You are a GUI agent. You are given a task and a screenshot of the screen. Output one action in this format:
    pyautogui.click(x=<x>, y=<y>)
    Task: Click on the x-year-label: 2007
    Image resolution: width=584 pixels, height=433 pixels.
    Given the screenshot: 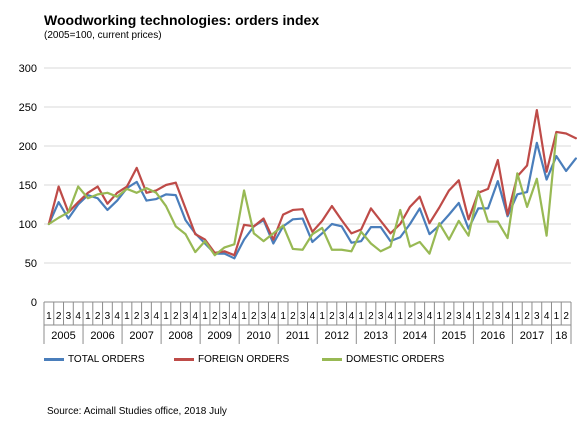 What is the action you would take?
    pyautogui.click(x=141, y=336)
    